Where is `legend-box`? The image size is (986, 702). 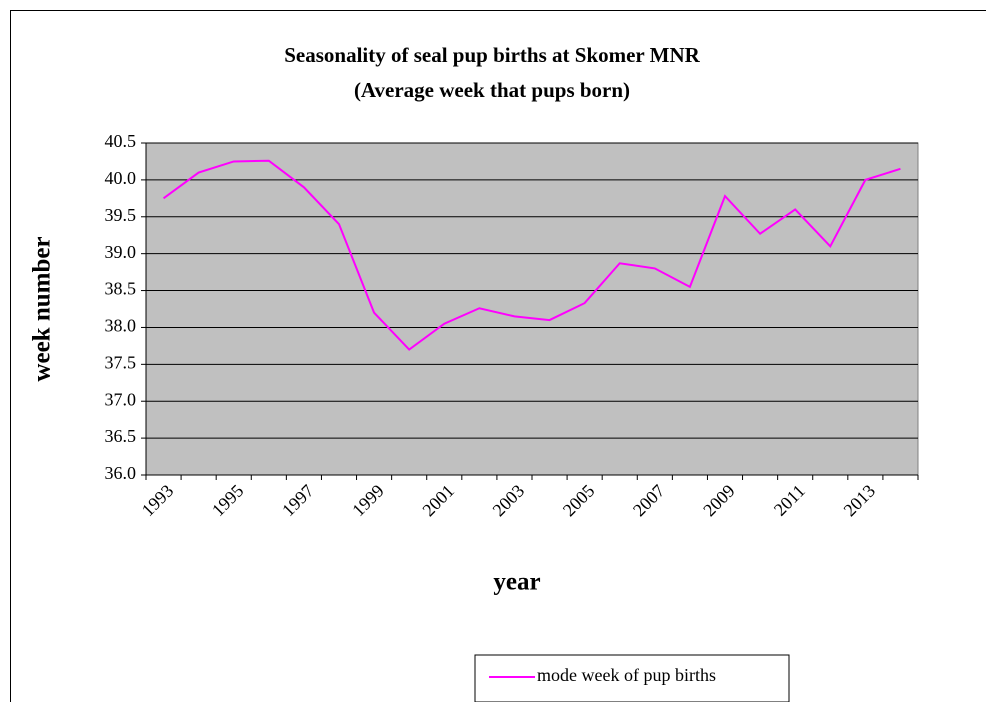
legend-box is located at coordinates (632, 678).